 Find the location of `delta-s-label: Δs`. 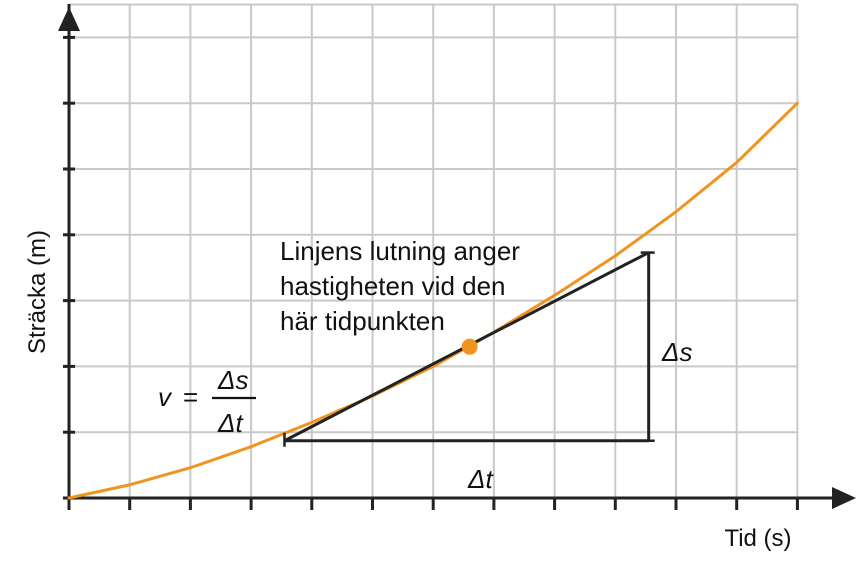

delta-s-label: Δs is located at coordinates (676, 352).